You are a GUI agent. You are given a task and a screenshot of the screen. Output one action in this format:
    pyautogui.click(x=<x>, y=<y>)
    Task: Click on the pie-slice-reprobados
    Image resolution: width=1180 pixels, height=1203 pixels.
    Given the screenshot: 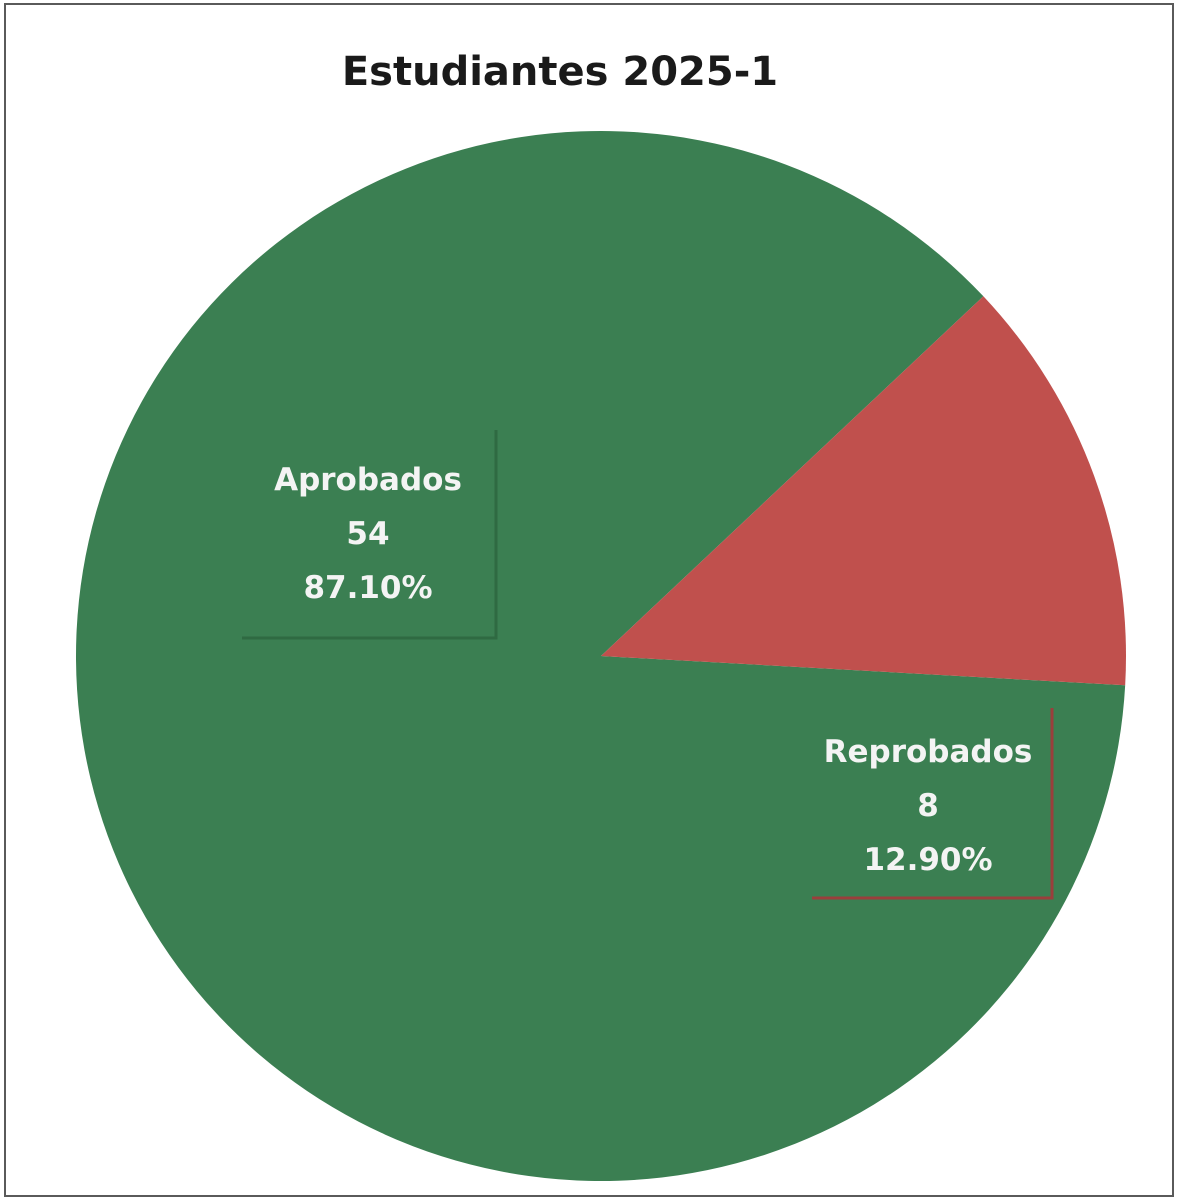 What is the action you would take?
    pyautogui.click(x=863, y=491)
    